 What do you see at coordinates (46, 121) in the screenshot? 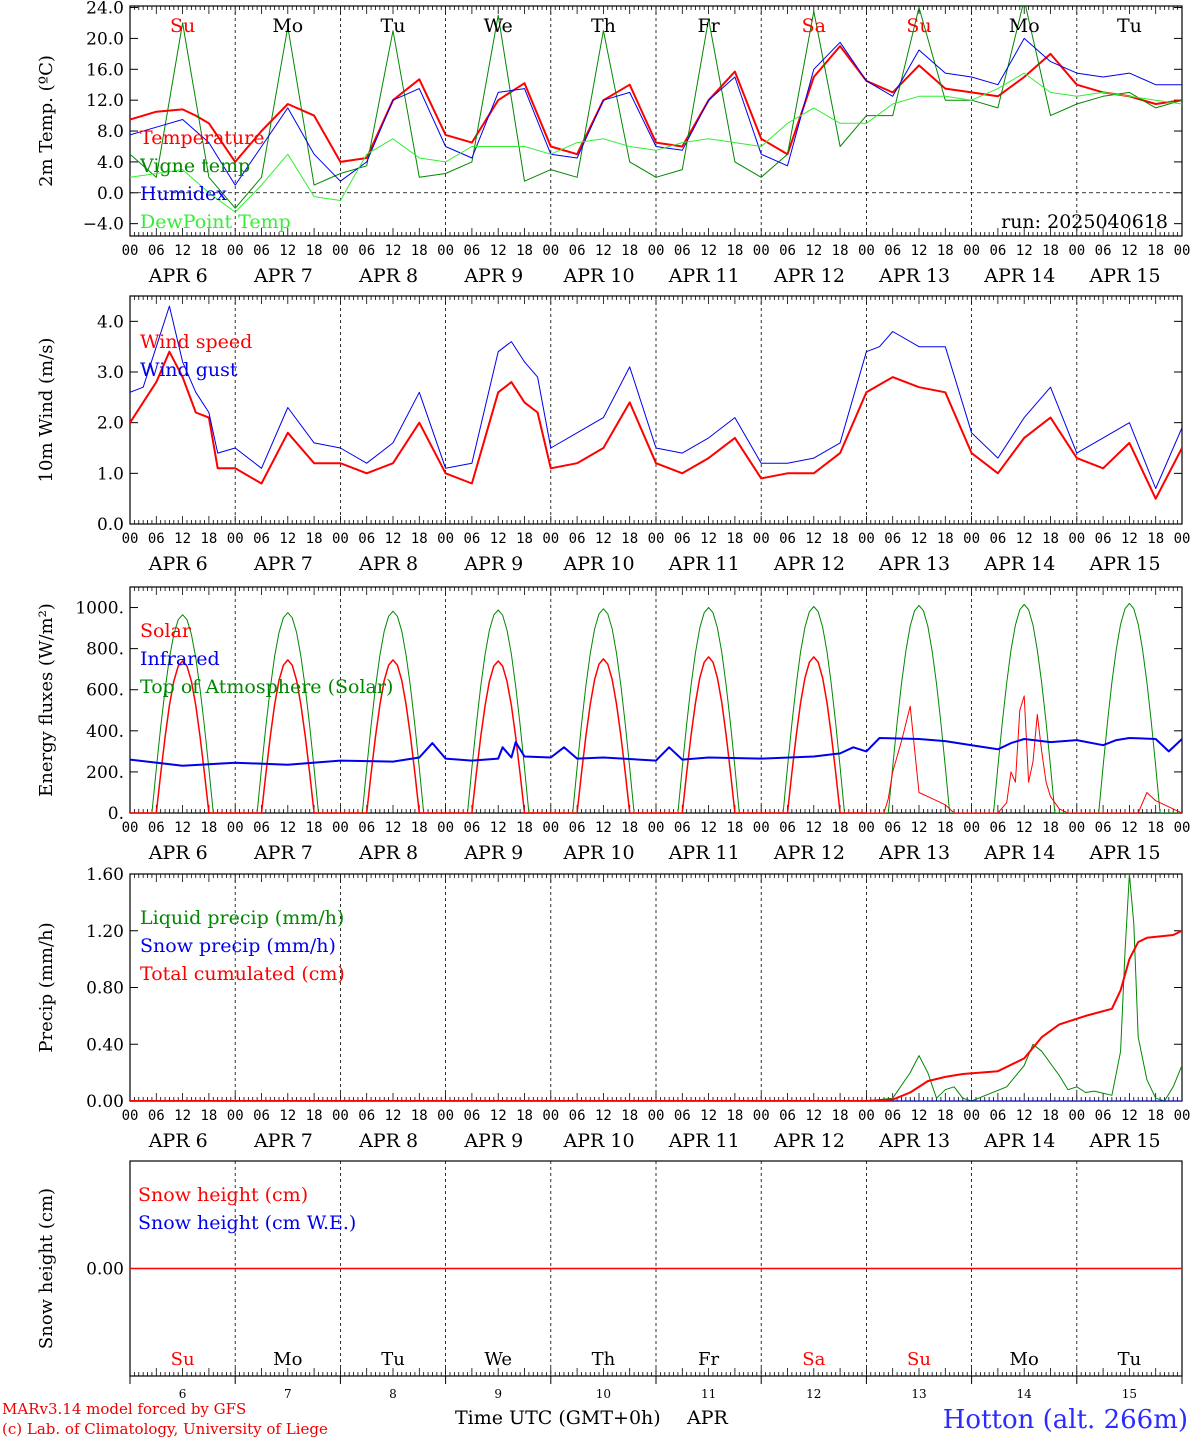
I see `y-axis-label: 2m Temp. (ºC)` at bounding box center [46, 121].